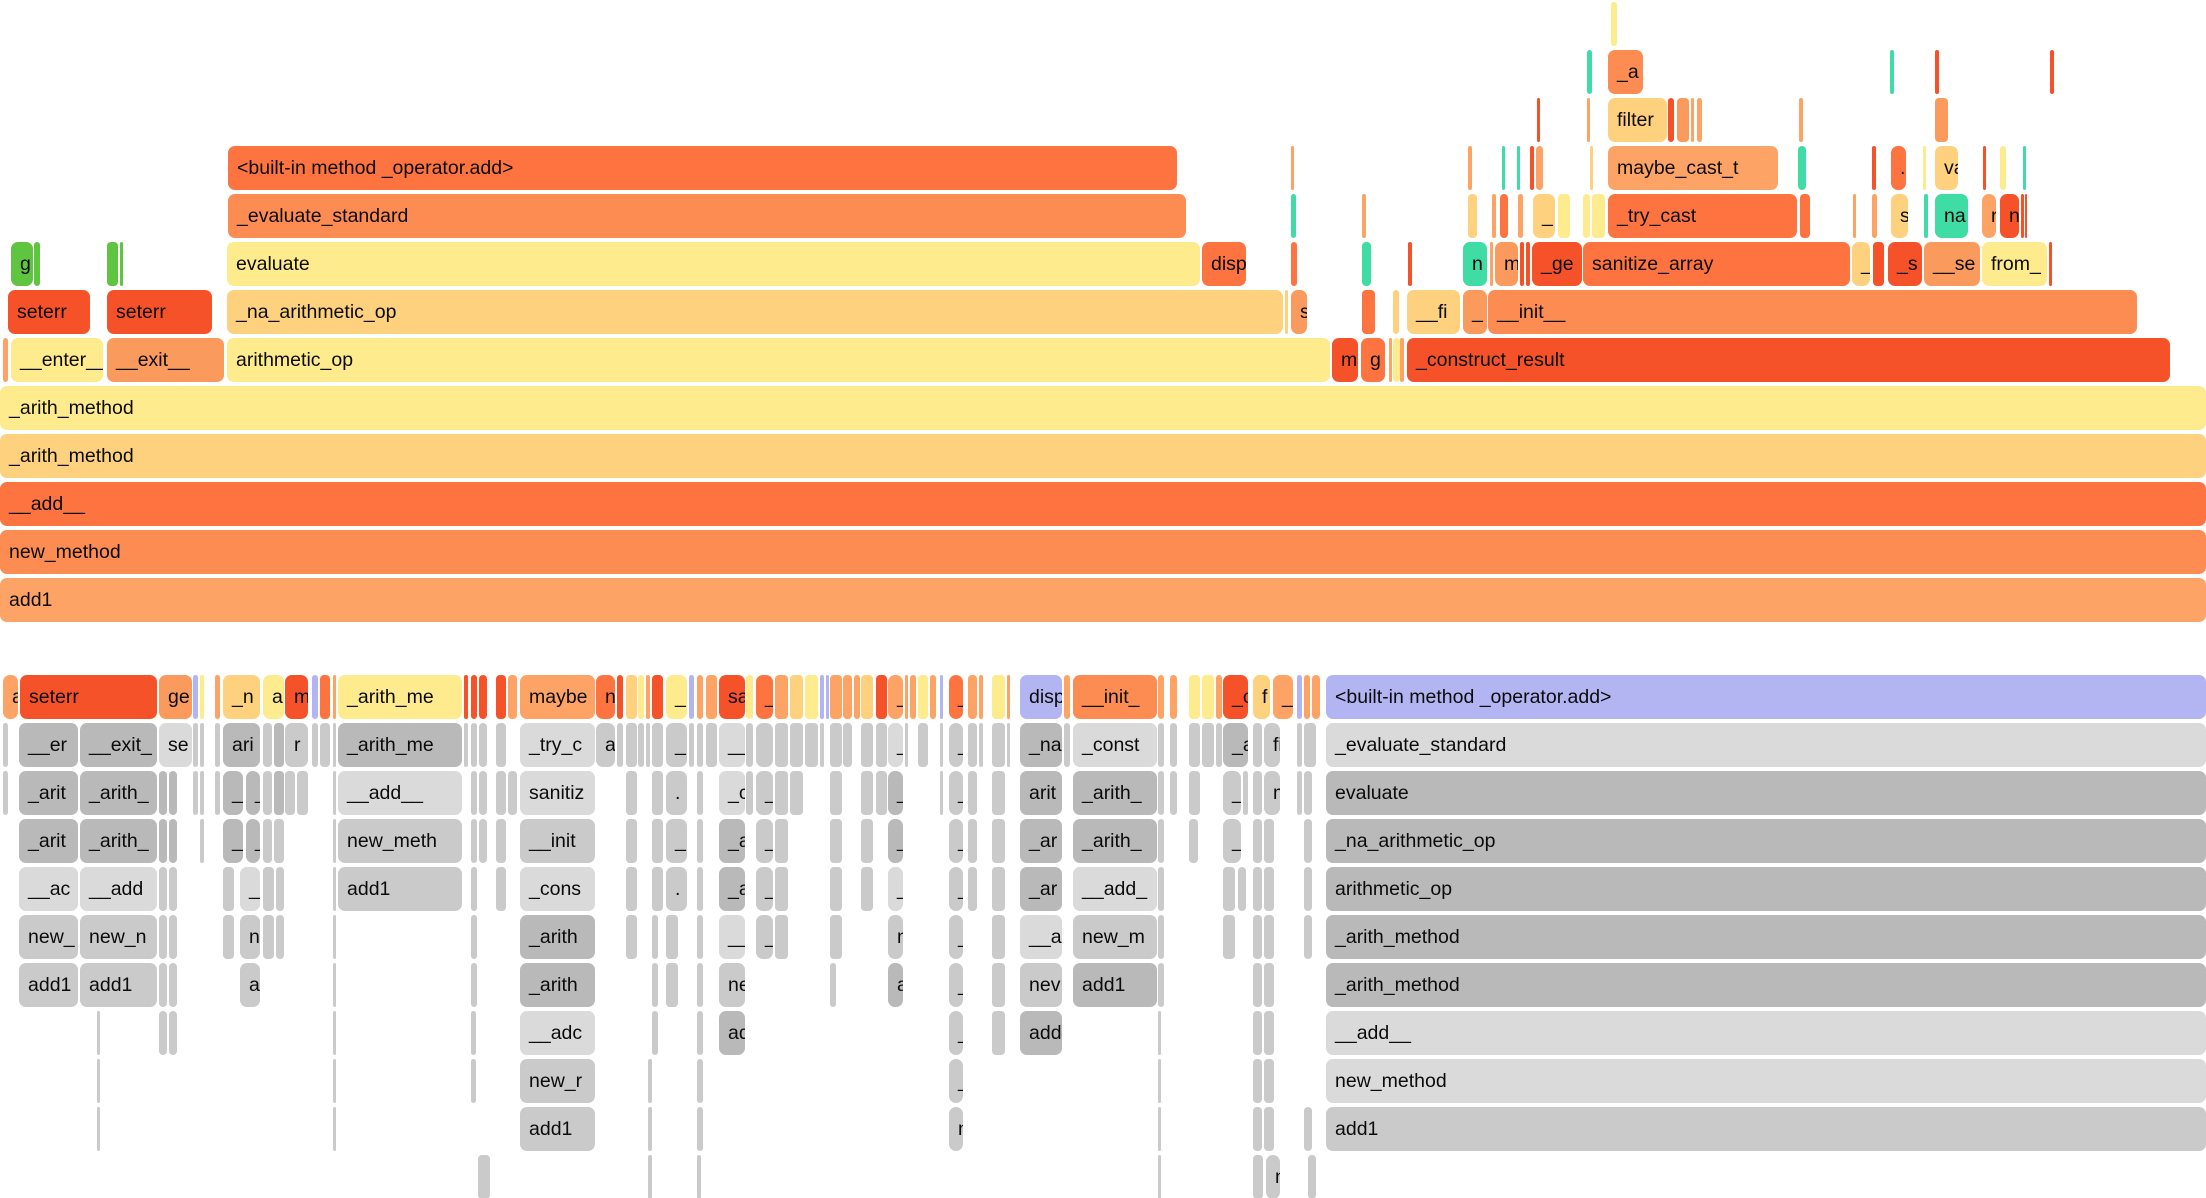 This screenshot has height=1198, width=2206. Describe the element at coordinates (49, 312) in the screenshot. I see `flame-frame: seterr` at that location.